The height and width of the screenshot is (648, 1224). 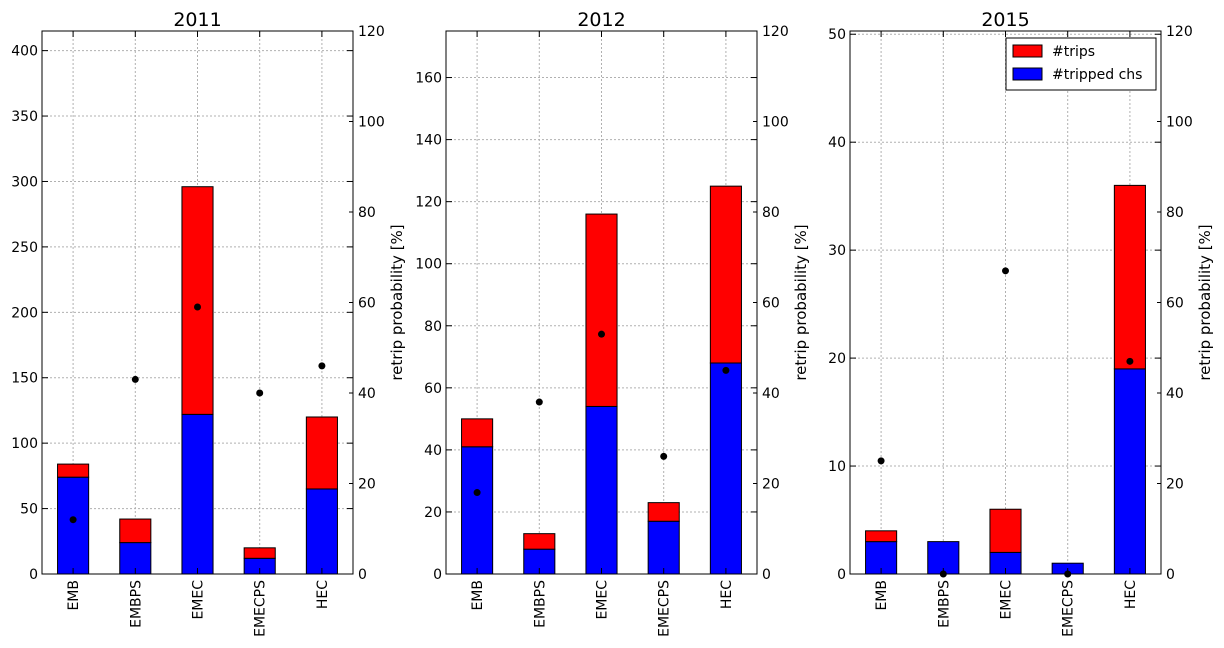 I want to click on legend-label: #trips, so click(x=1073, y=52).